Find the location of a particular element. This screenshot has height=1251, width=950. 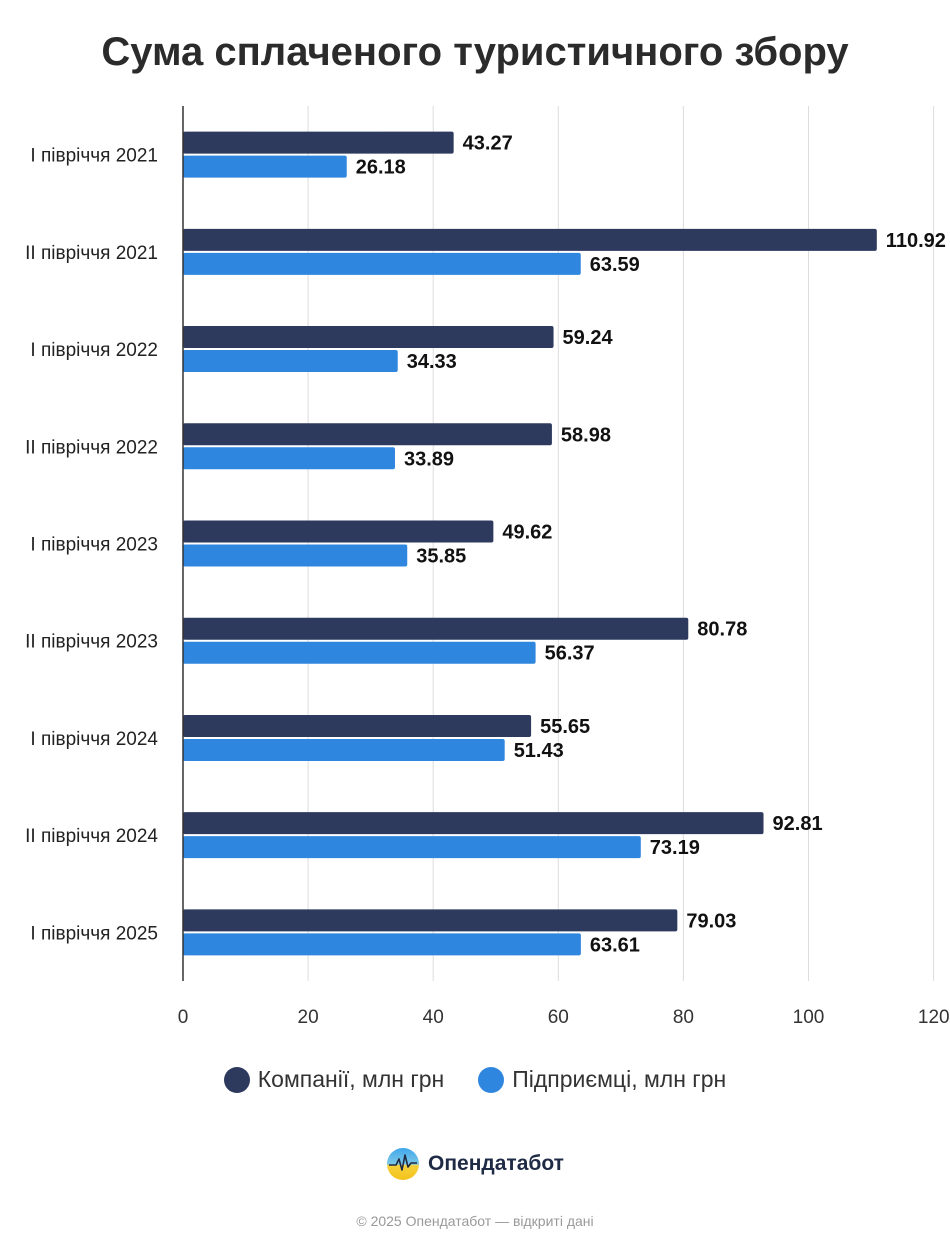

data-label: 92.81 is located at coordinates (798, 824).